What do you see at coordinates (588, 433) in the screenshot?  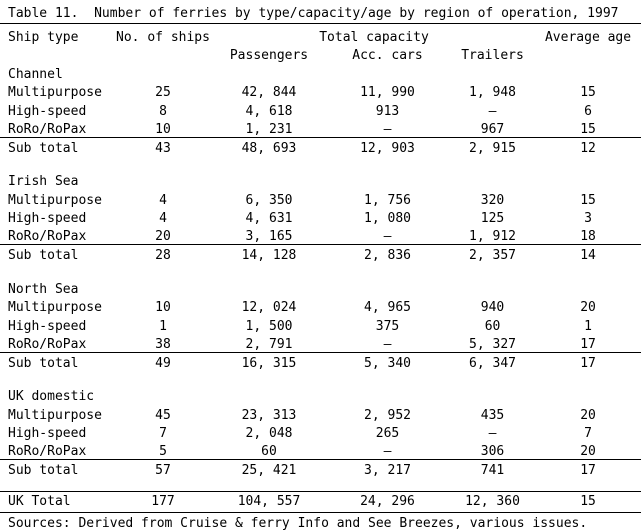 I see `cell-age: 7` at bounding box center [588, 433].